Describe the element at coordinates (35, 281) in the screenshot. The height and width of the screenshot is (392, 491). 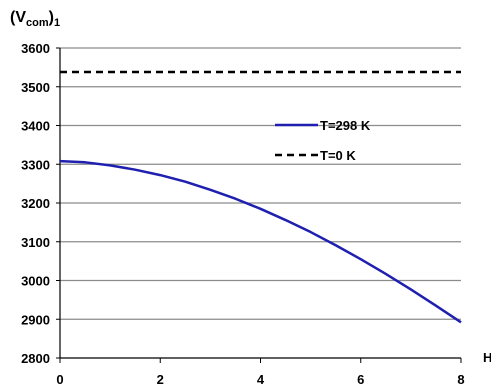
I see `y-tick-label: 3000` at that location.